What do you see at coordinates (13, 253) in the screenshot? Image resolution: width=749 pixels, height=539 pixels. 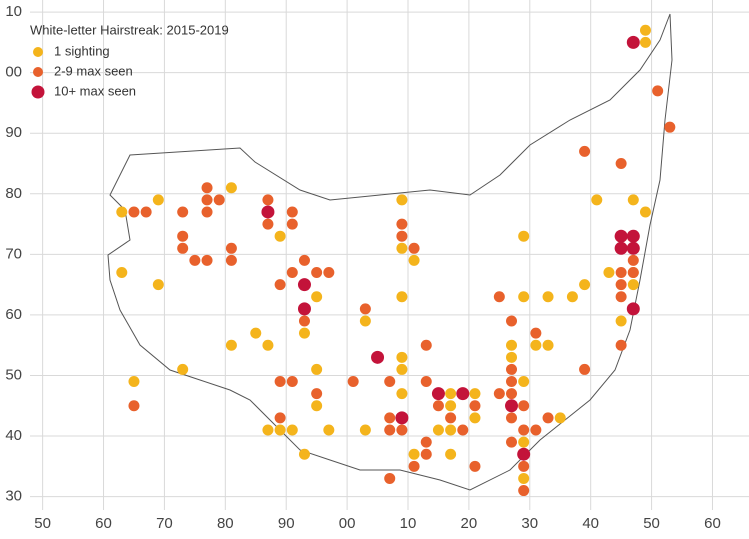 I see `y-tick-label: 70` at bounding box center [13, 253].